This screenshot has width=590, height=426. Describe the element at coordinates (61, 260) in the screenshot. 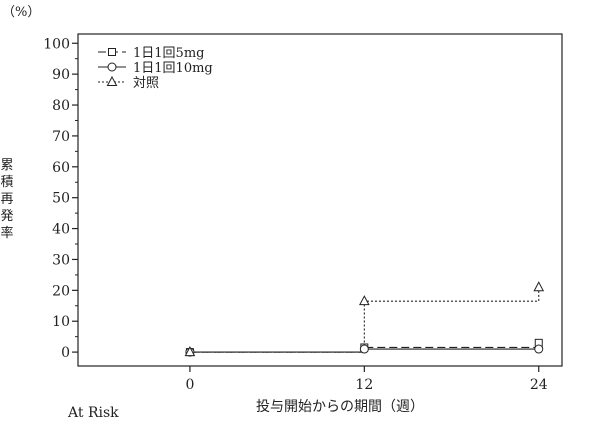

I see `y-tick-label: 30` at that location.